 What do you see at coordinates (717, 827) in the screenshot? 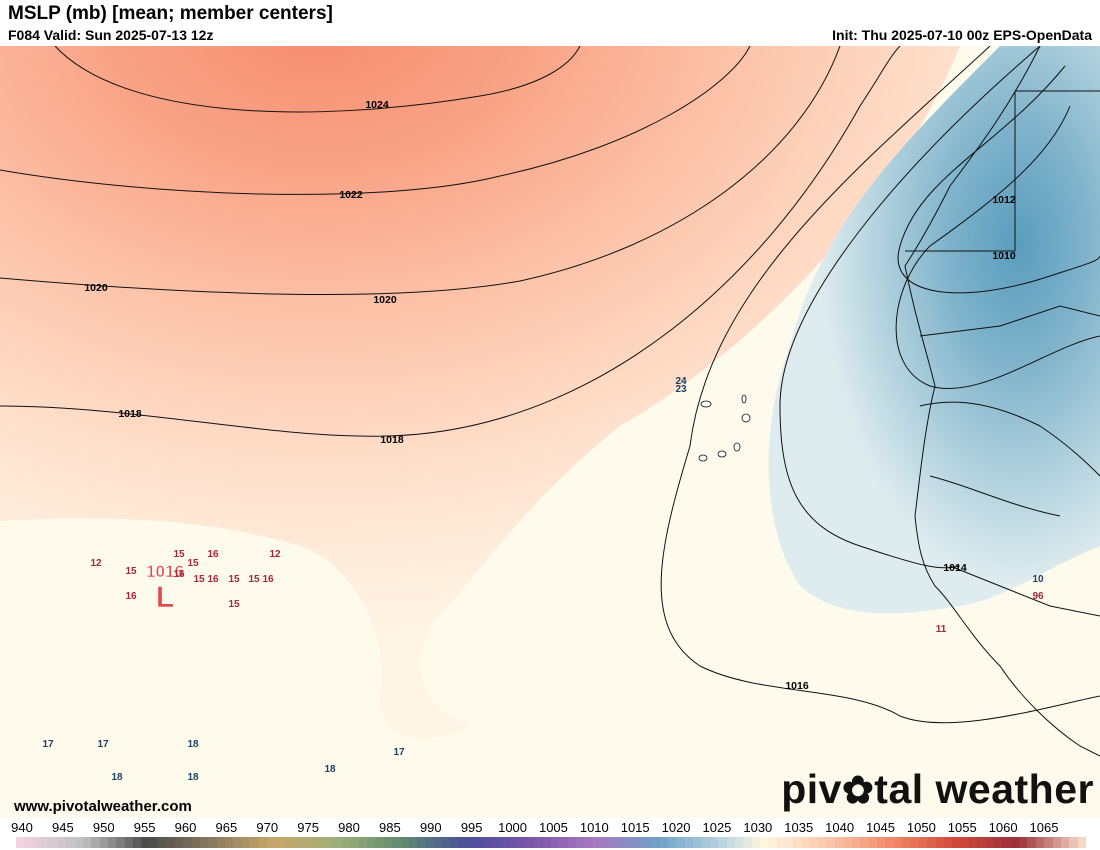
I see `colorbar-tick-label: 1025` at bounding box center [717, 827].